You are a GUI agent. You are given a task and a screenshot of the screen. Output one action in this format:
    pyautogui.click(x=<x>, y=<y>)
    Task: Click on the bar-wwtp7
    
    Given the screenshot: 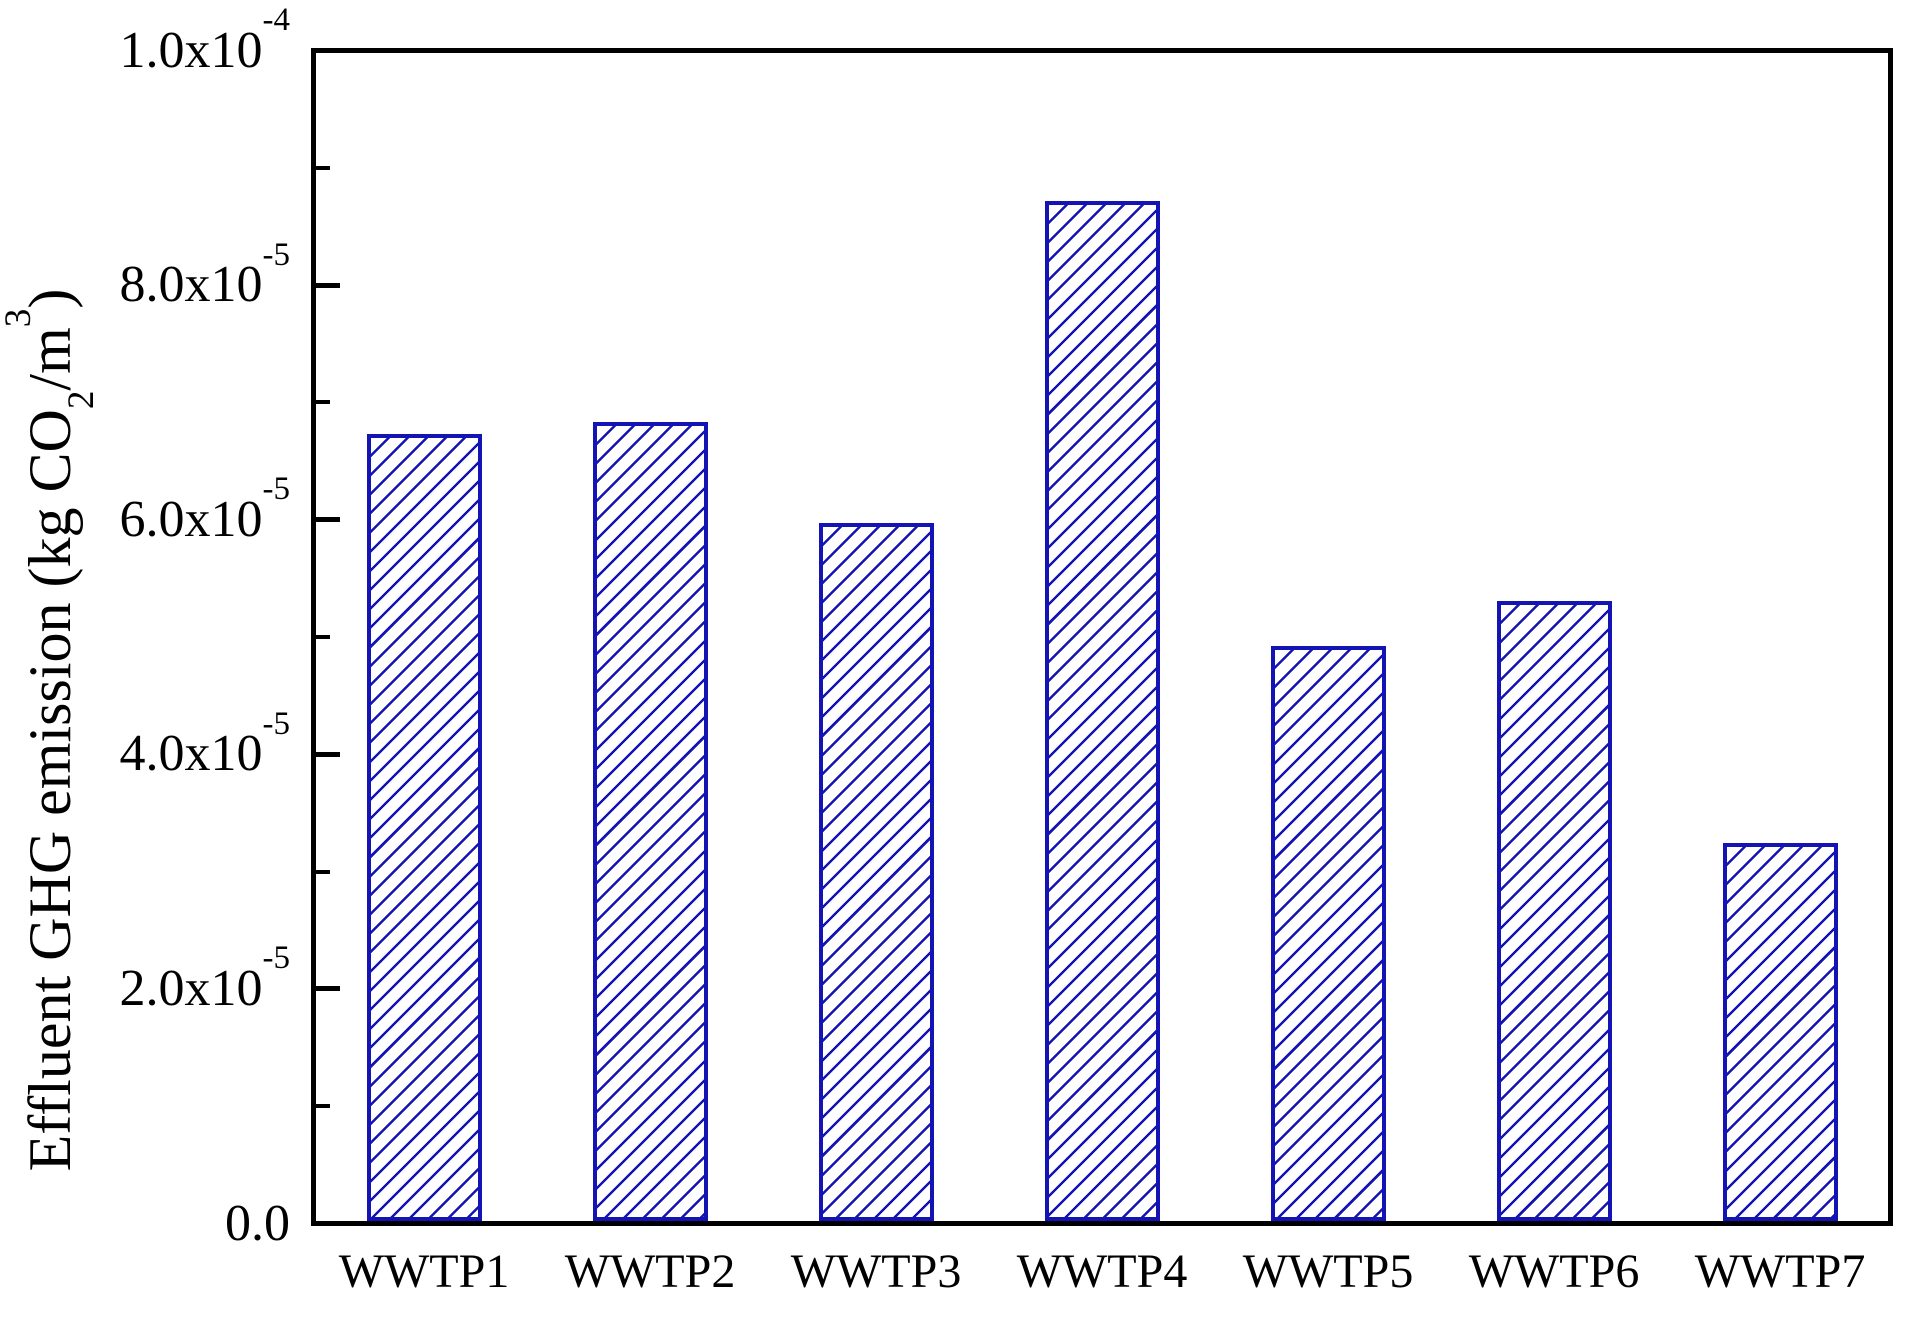 What is the action you would take?
    pyautogui.click(x=1780, y=1032)
    